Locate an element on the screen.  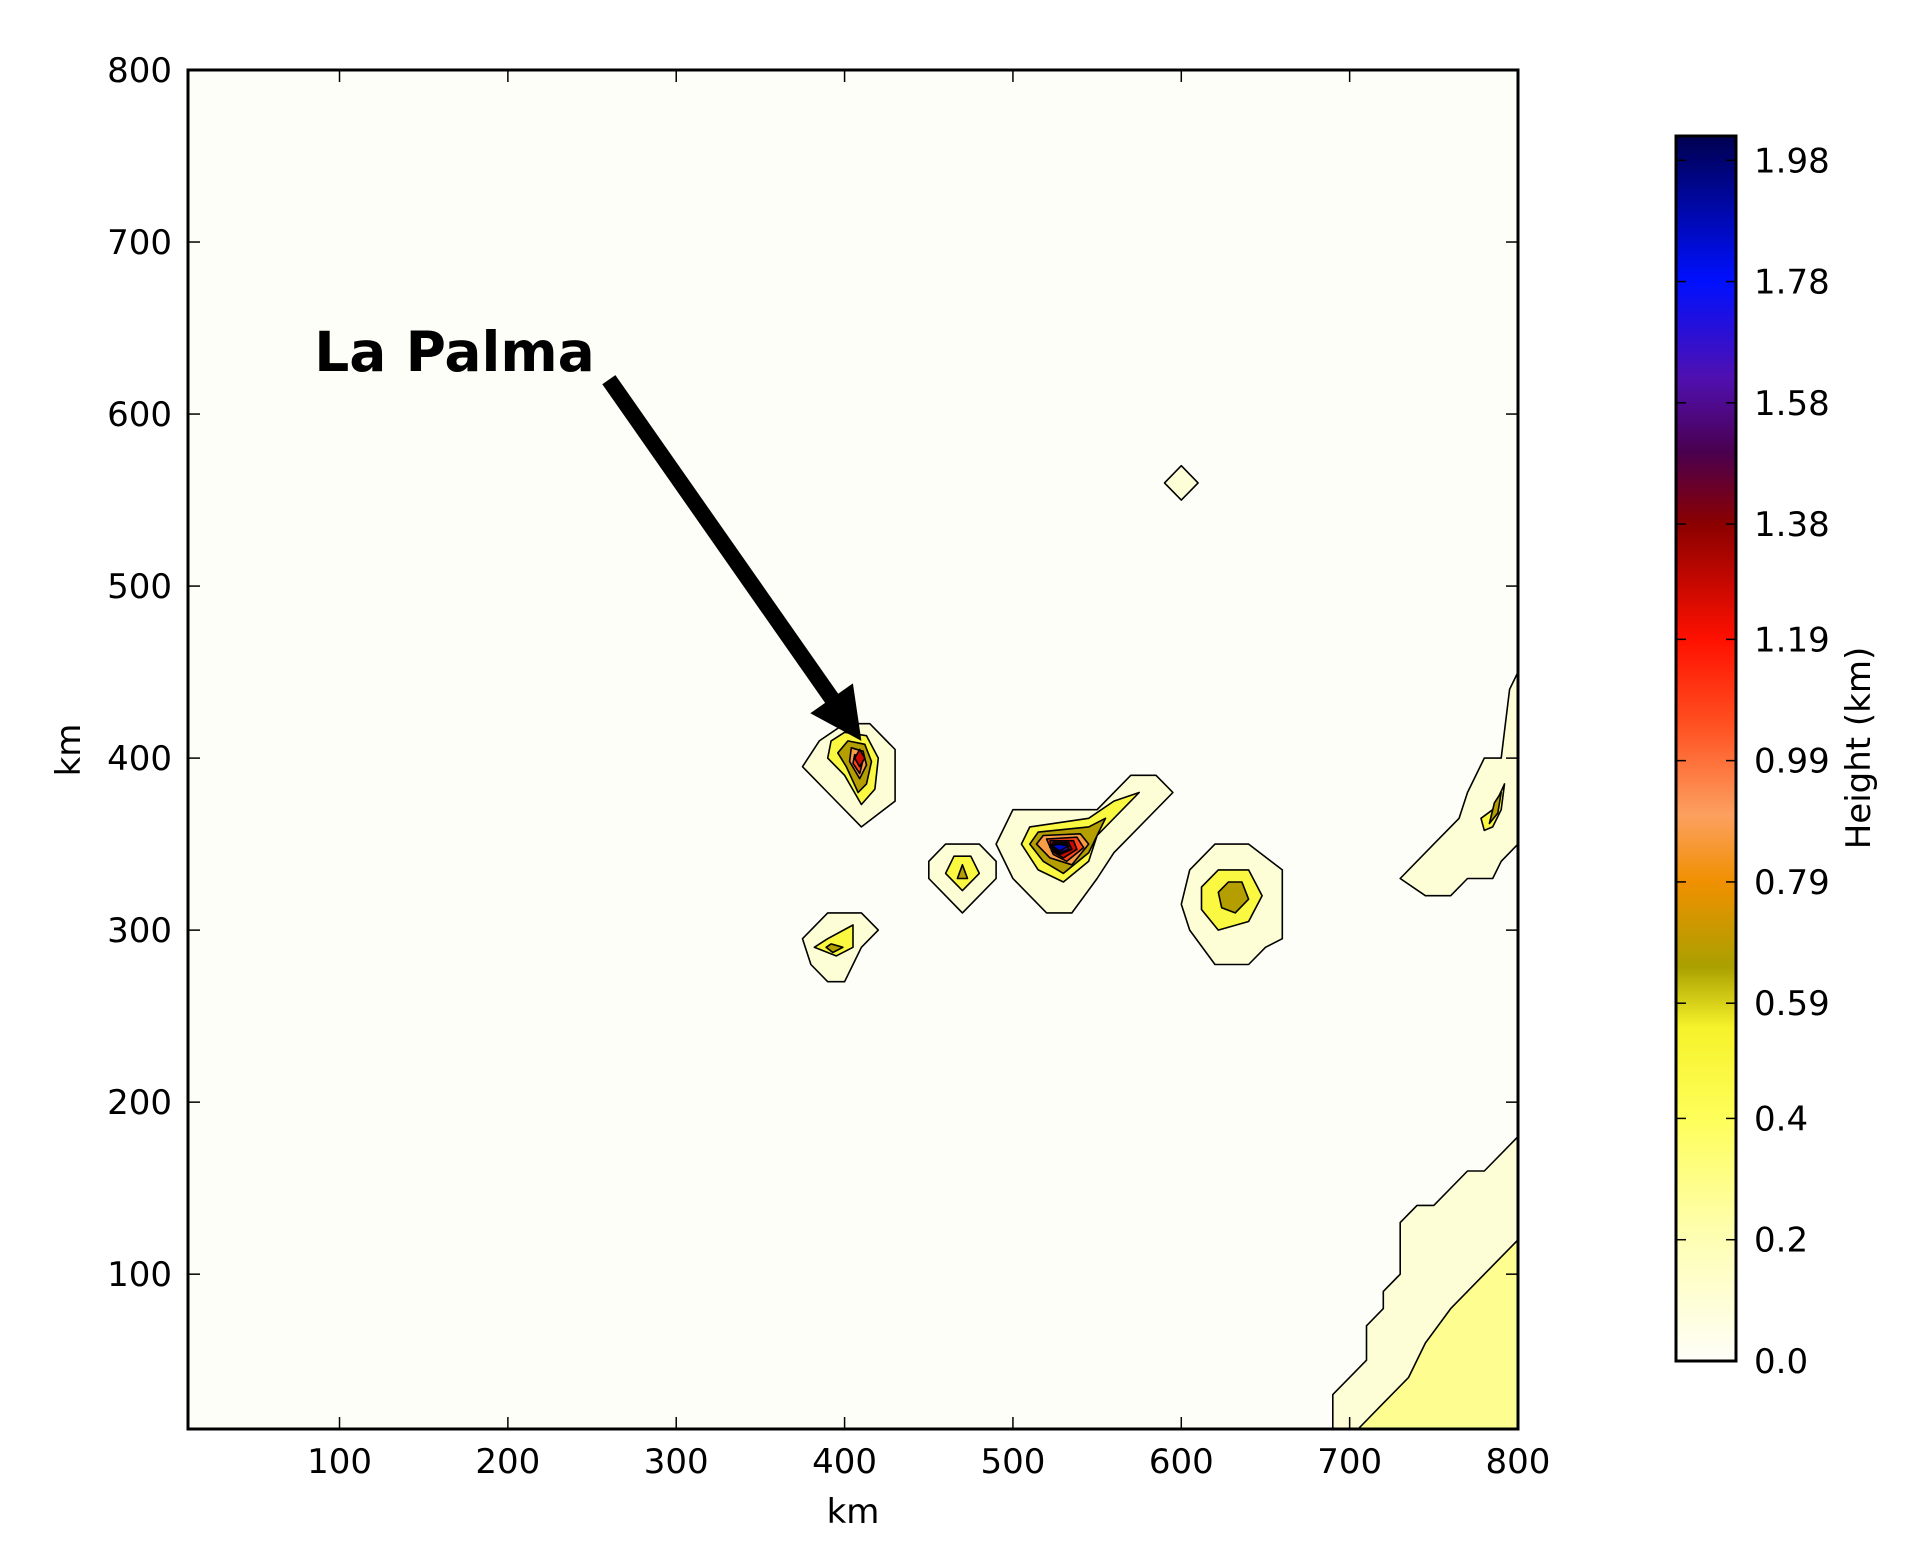
annotation-label: La Palma is located at coordinates (454, 352).